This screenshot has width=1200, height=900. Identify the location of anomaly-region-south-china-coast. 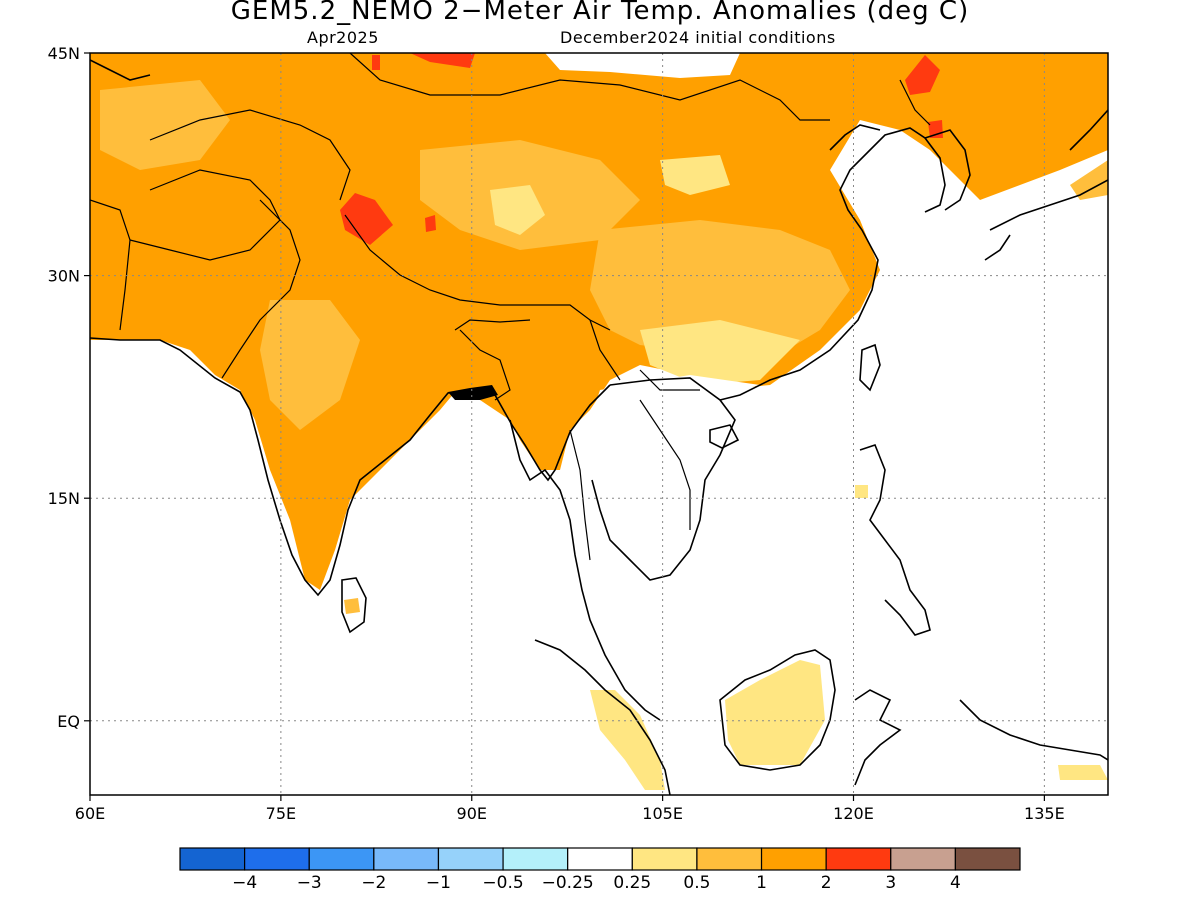
(720, 352).